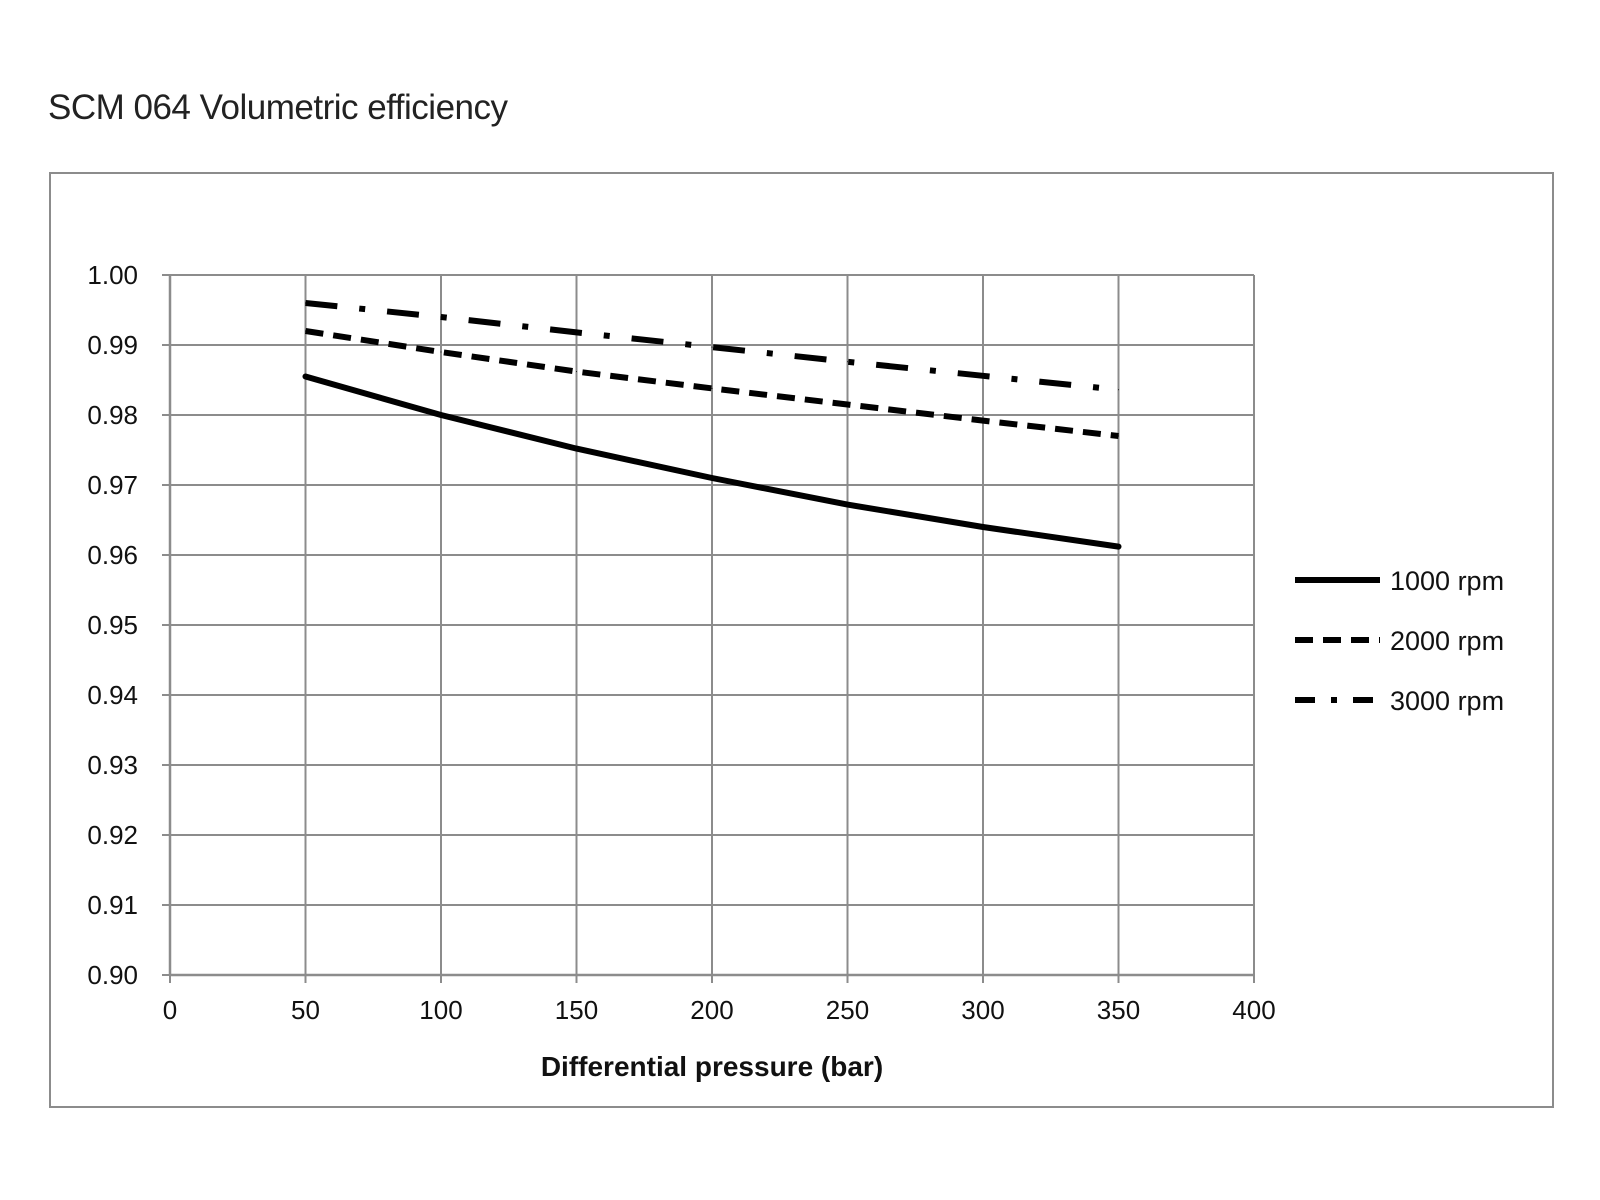 This screenshot has height=1200, width=1600. Describe the element at coordinates (112, 835) in the screenshot. I see `y-tick-label: 0.92` at that location.